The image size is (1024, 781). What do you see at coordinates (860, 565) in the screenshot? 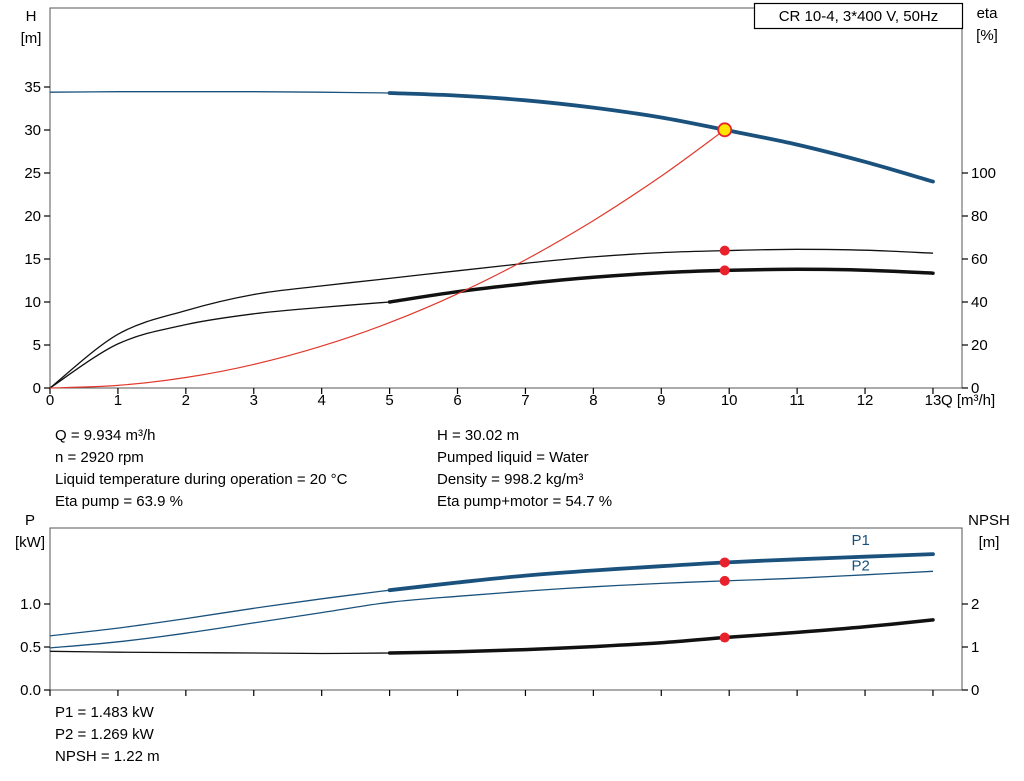
I see `p2-curve-label: P2` at bounding box center [860, 565].